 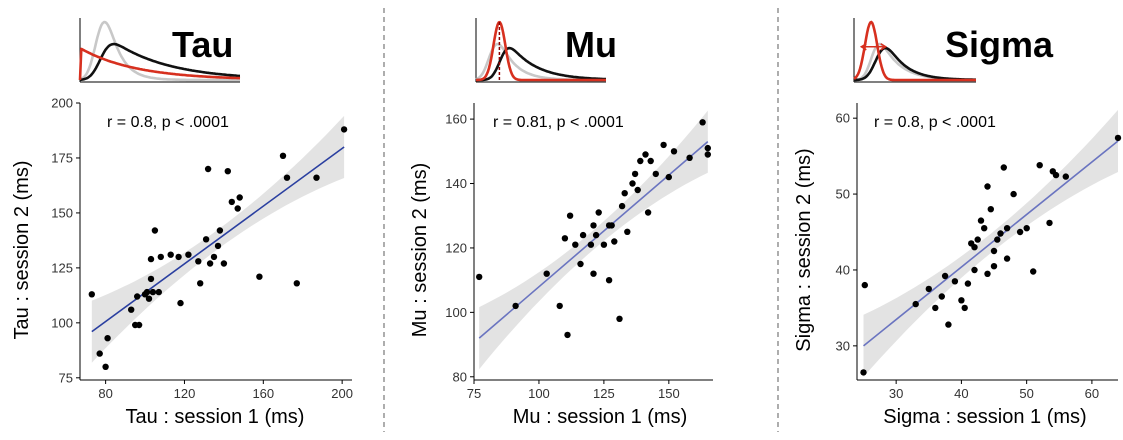 What do you see at coordinates (896, 393) in the screenshot?
I see `x-tick-label: 30` at bounding box center [896, 393].